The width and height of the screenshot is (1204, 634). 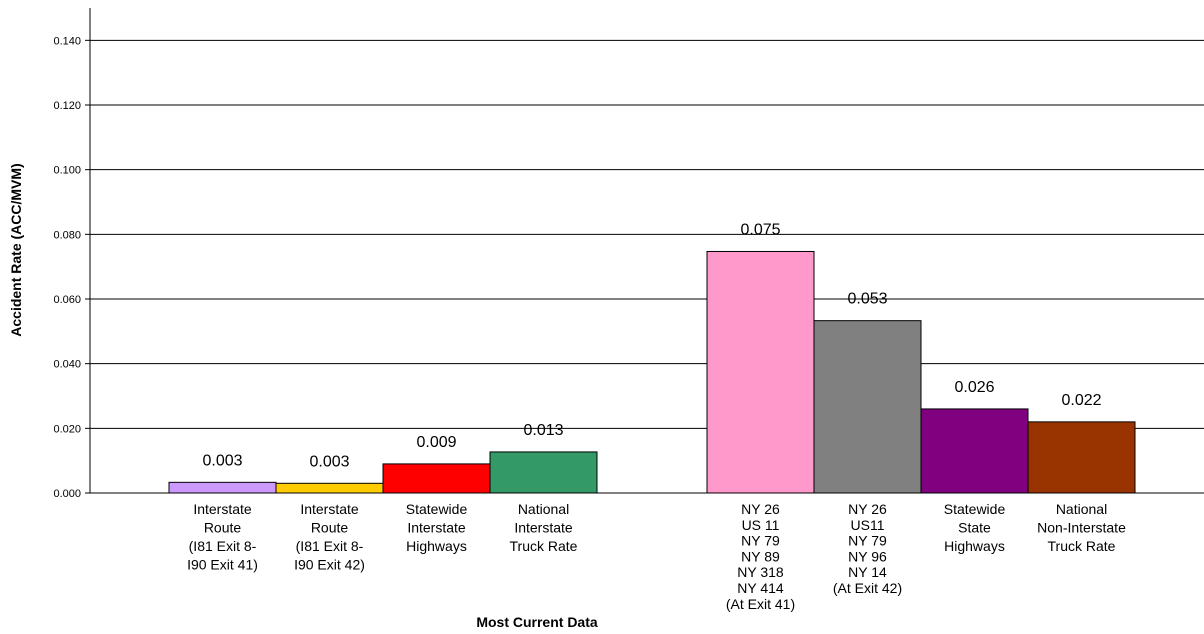 What do you see at coordinates (222, 565) in the screenshot?
I see `category-label: I90 Exit 41)` at bounding box center [222, 565].